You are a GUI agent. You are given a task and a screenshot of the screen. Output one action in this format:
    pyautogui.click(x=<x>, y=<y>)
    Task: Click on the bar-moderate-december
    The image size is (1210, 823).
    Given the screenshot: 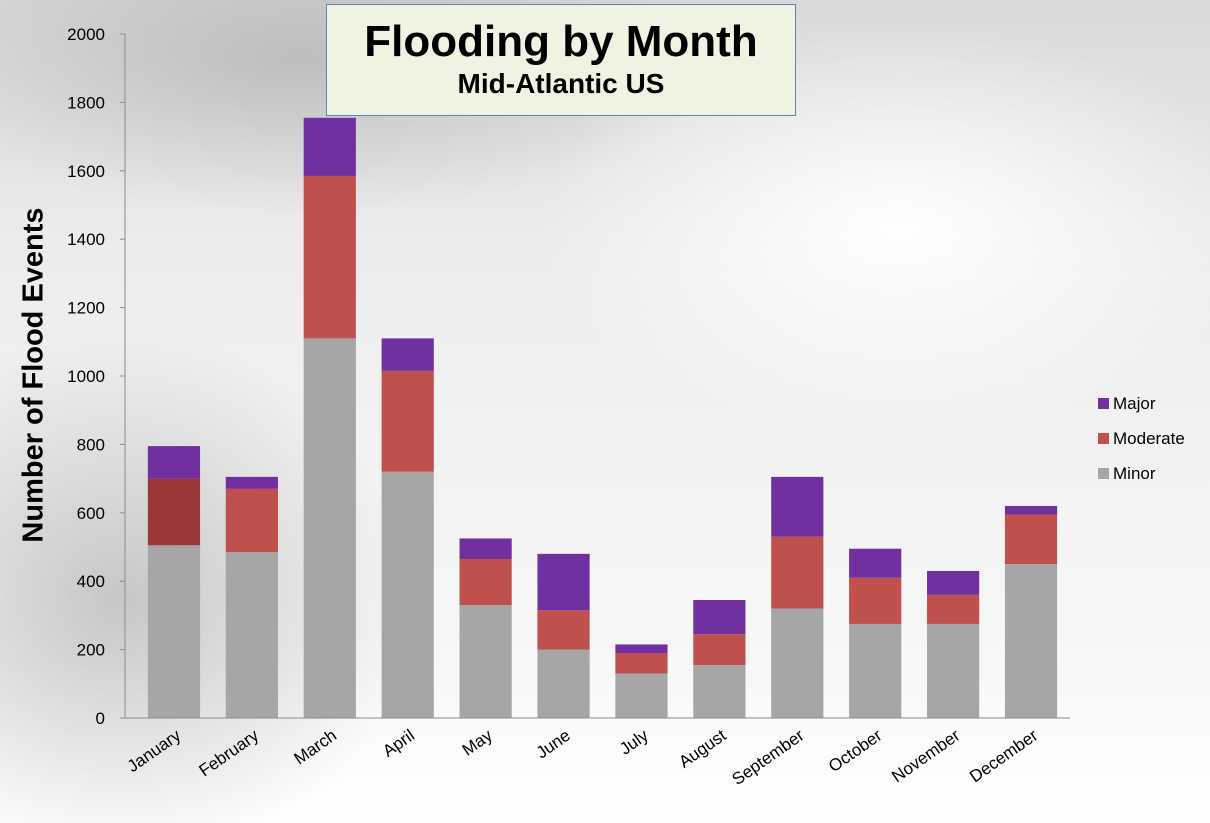 What is the action you would take?
    pyautogui.click(x=1031, y=539)
    